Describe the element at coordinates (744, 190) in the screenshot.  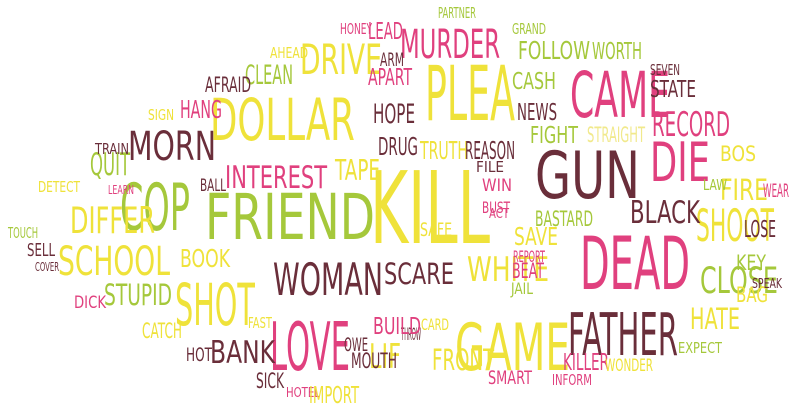
I see `word-fire: FIRE` at that location.